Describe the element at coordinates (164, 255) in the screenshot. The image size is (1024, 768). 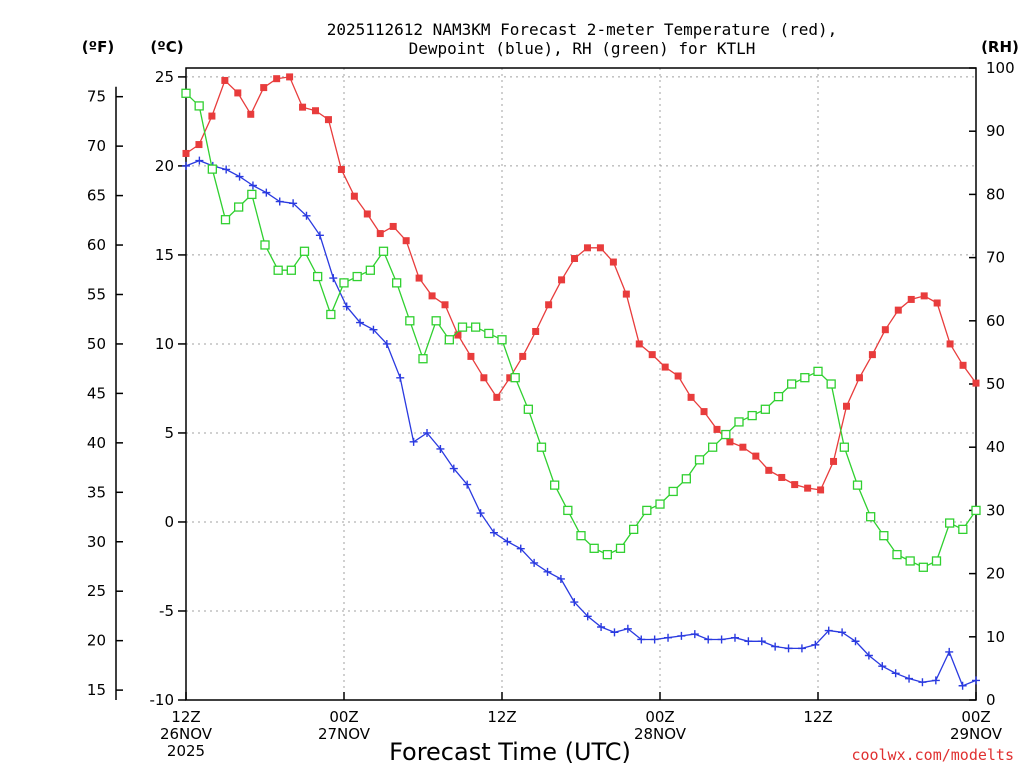
I see `celsius-tick-label: 15` at that location.